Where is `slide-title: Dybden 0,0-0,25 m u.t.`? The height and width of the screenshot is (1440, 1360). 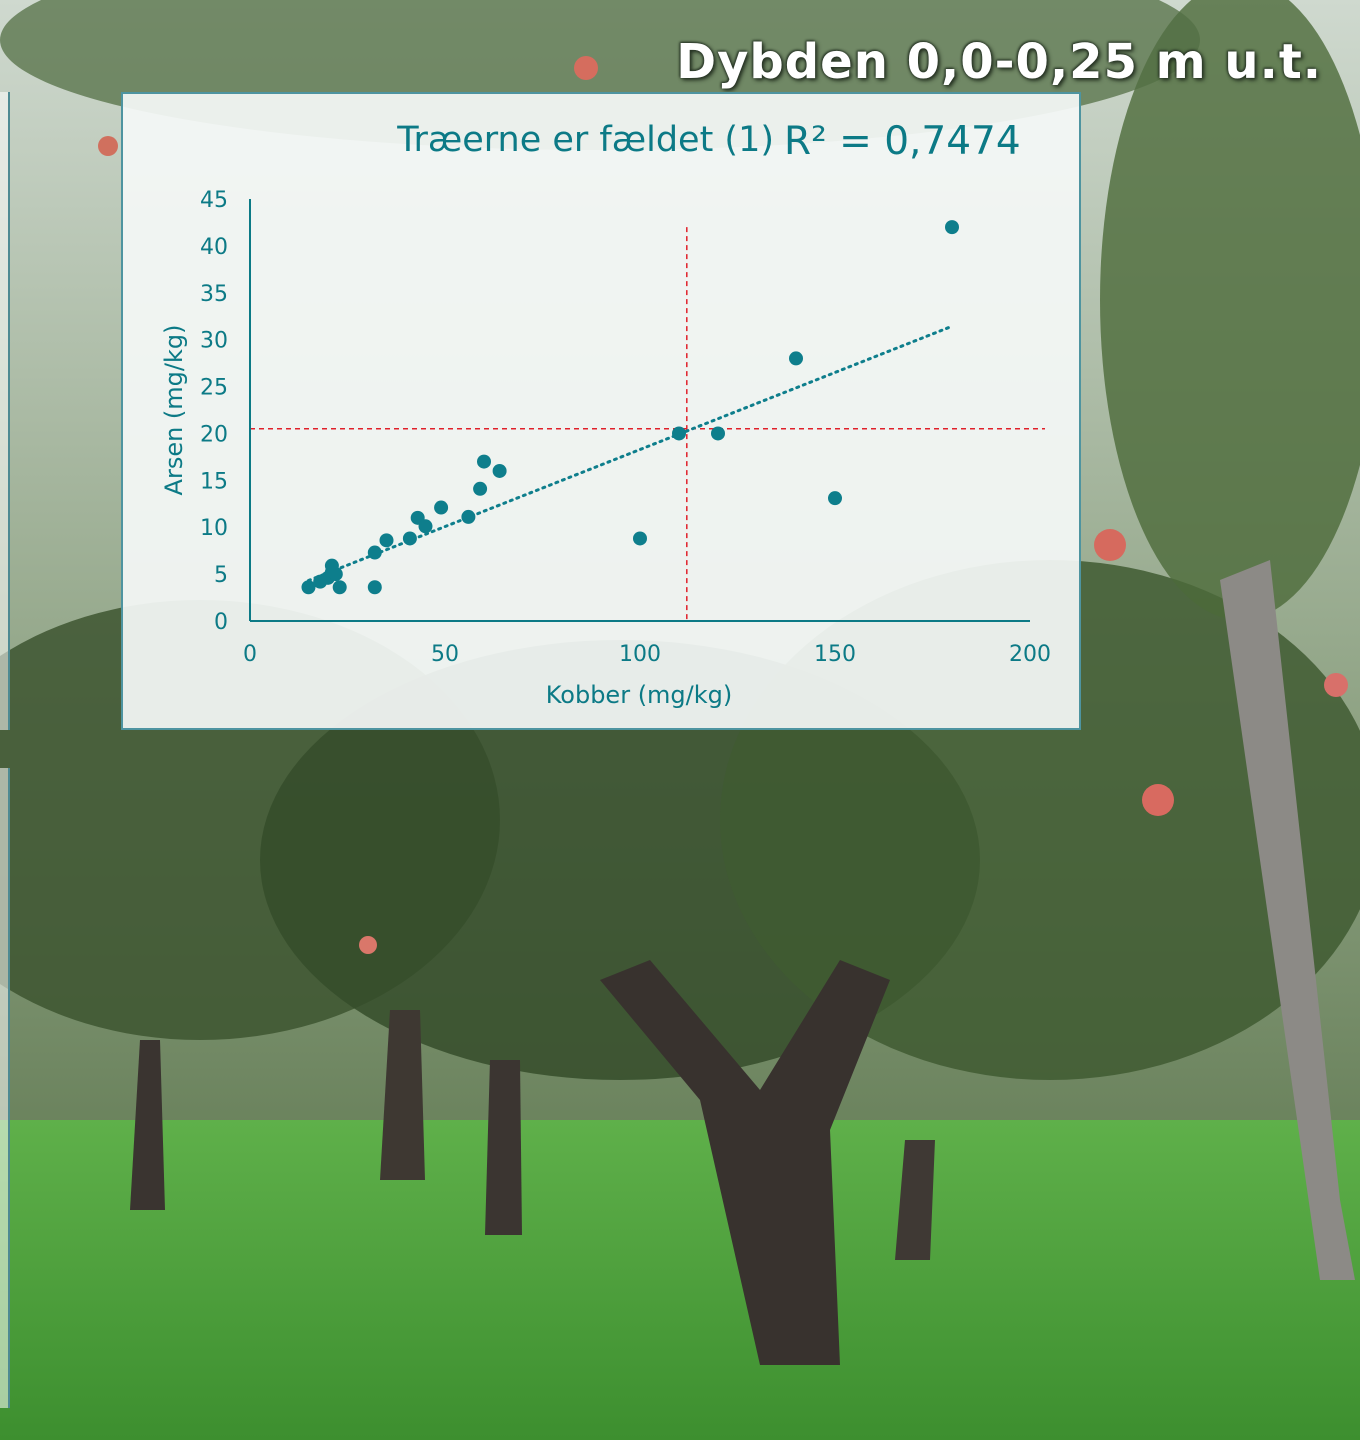 slide-title: Dybden 0,0-0,25 m u.t. is located at coordinates (999, 62).